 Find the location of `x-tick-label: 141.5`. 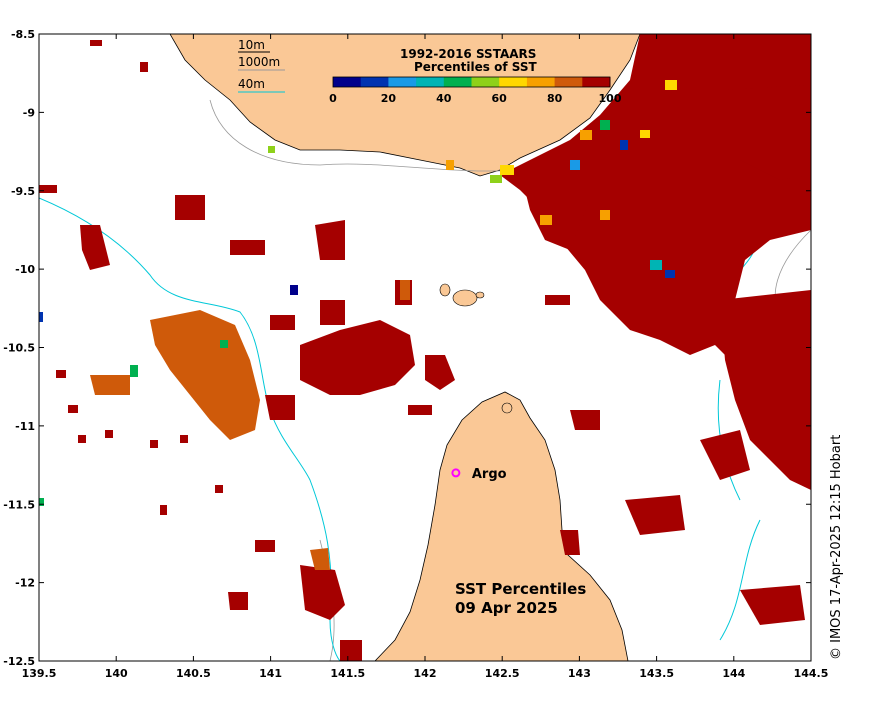

x-tick-label: 141.5 is located at coordinates (347, 673).